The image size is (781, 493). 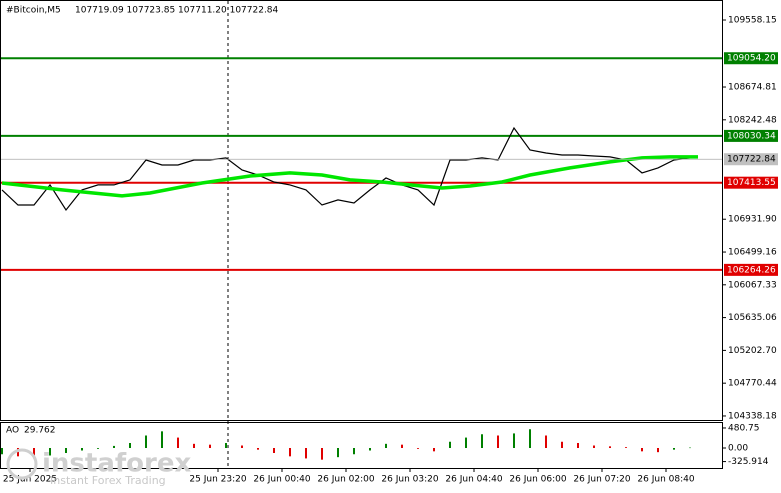 What do you see at coordinates (601, 480) in the screenshot?
I see `x-tick-label: 26 Jun 07:20` at bounding box center [601, 480].